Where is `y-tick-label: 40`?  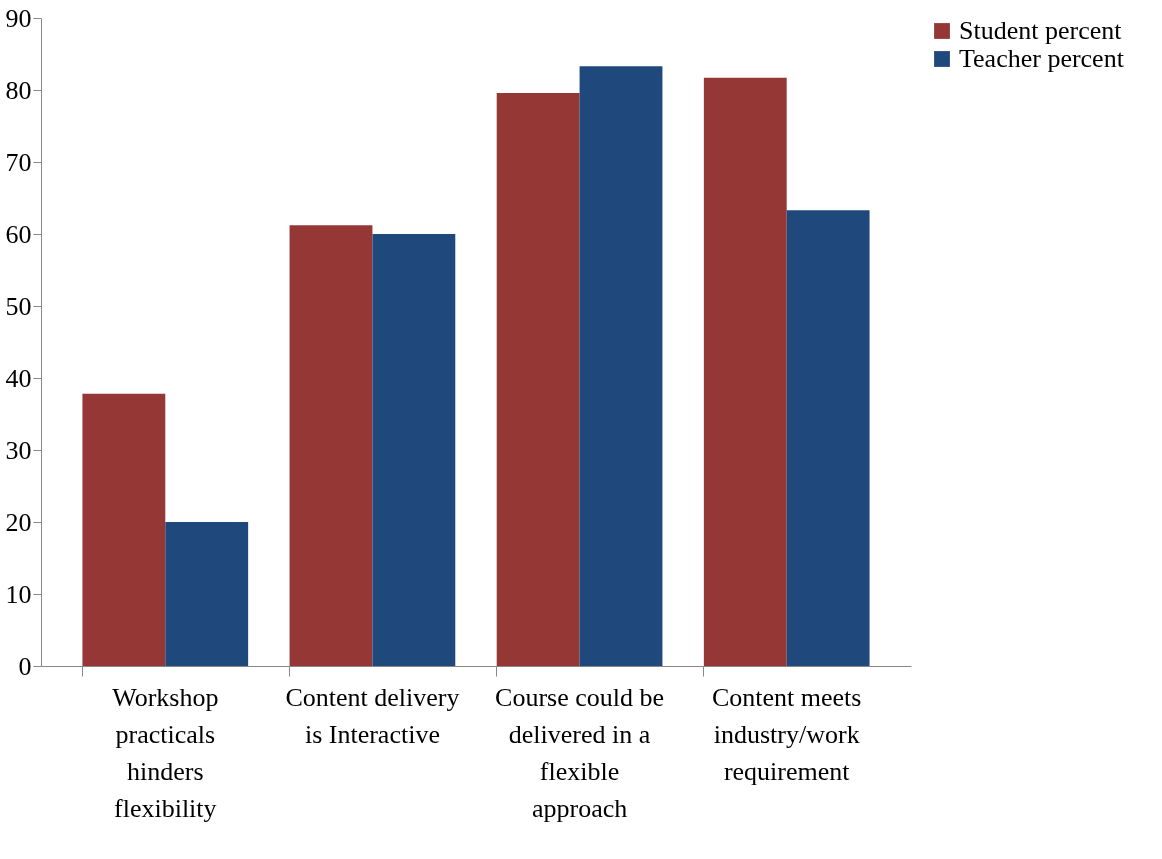 y-tick-label: 40 is located at coordinates (18, 378).